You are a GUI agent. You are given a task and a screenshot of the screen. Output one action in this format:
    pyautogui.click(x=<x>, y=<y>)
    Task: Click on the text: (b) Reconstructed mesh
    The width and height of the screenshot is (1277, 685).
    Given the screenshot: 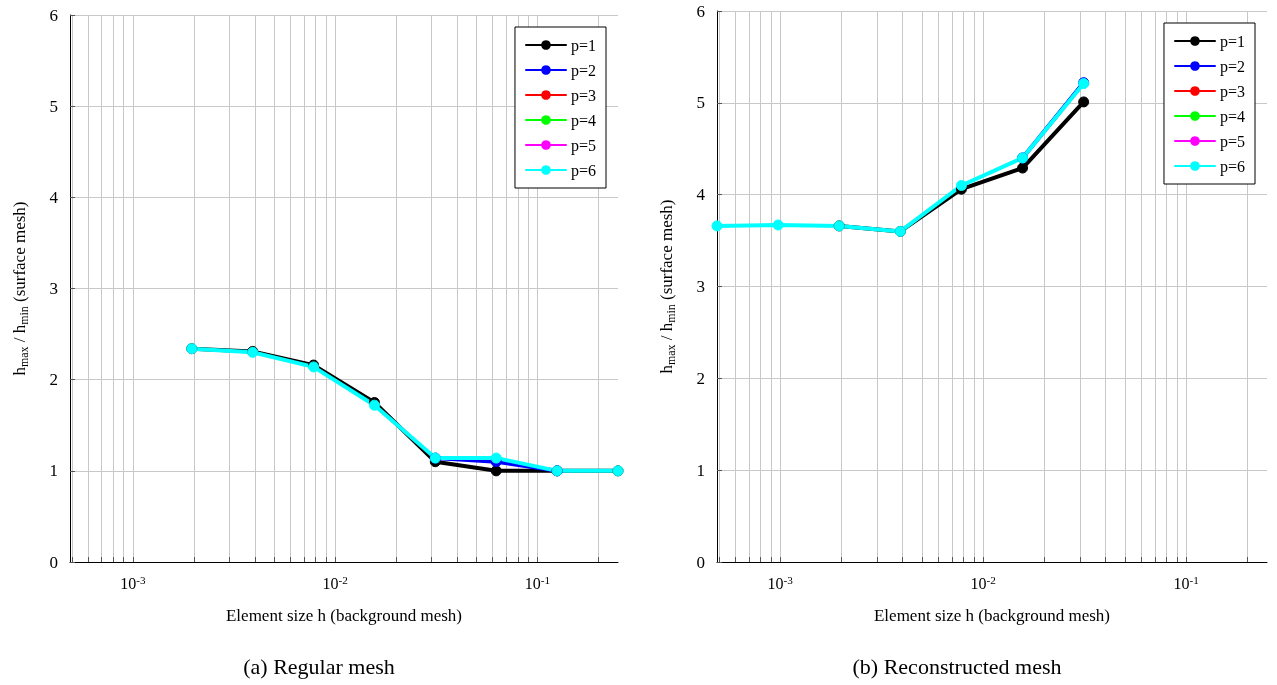 What is the action you would take?
    pyautogui.click(x=957, y=666)
    